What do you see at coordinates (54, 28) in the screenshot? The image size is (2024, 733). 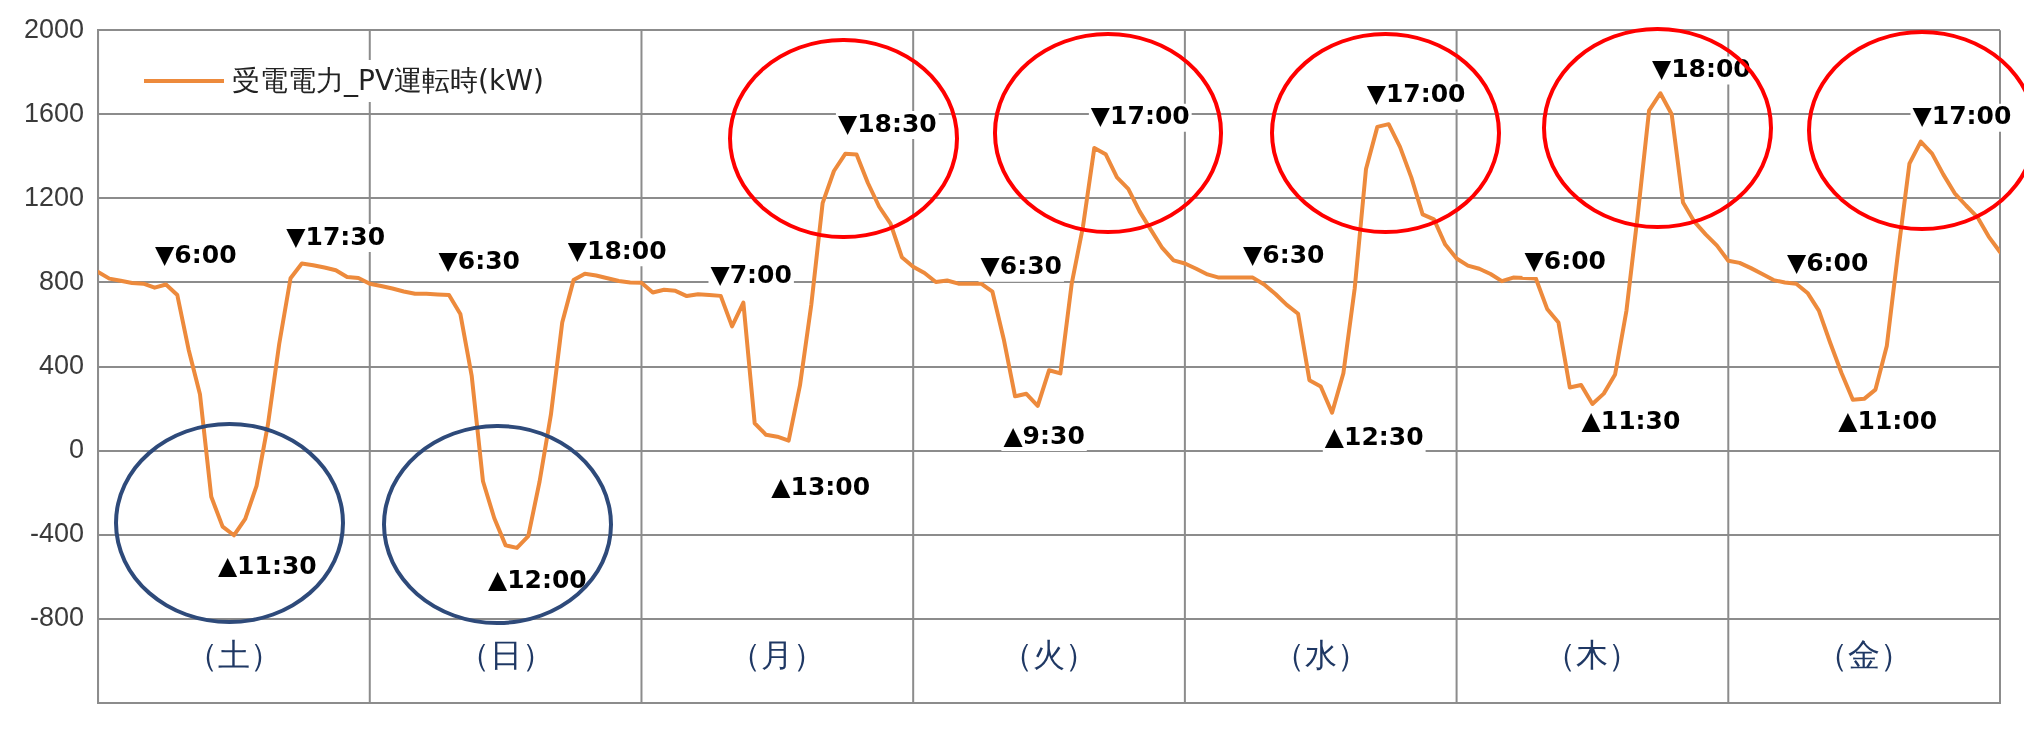 I see `y-tick-label: 2000` at bounding box center [54, 28].